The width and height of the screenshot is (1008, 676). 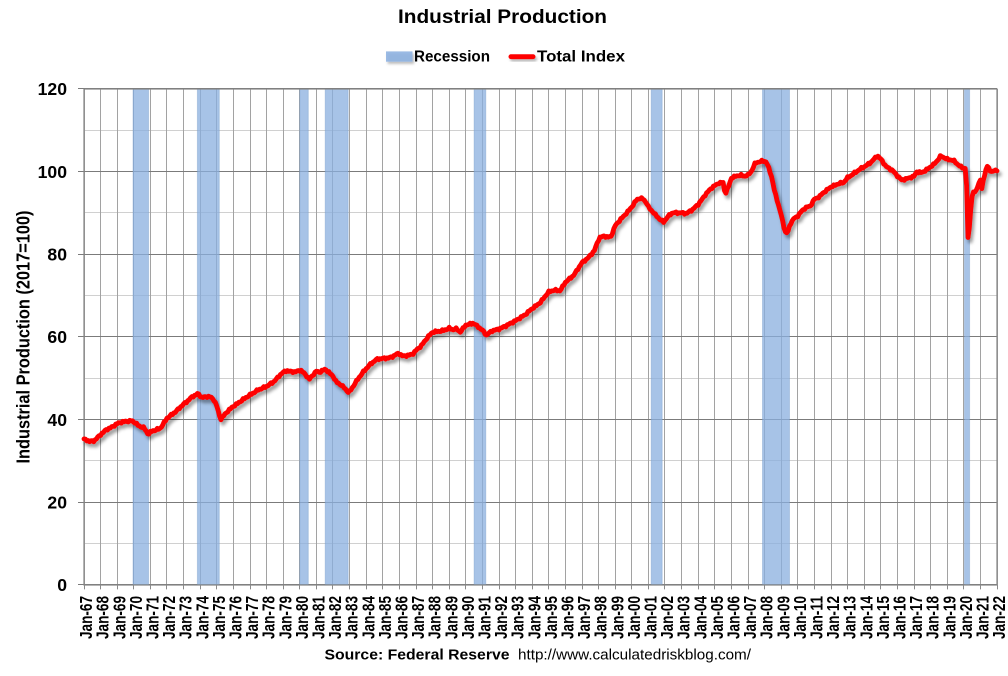 I want to click on svg-text: Jan-80, so click(x=302, y=617).